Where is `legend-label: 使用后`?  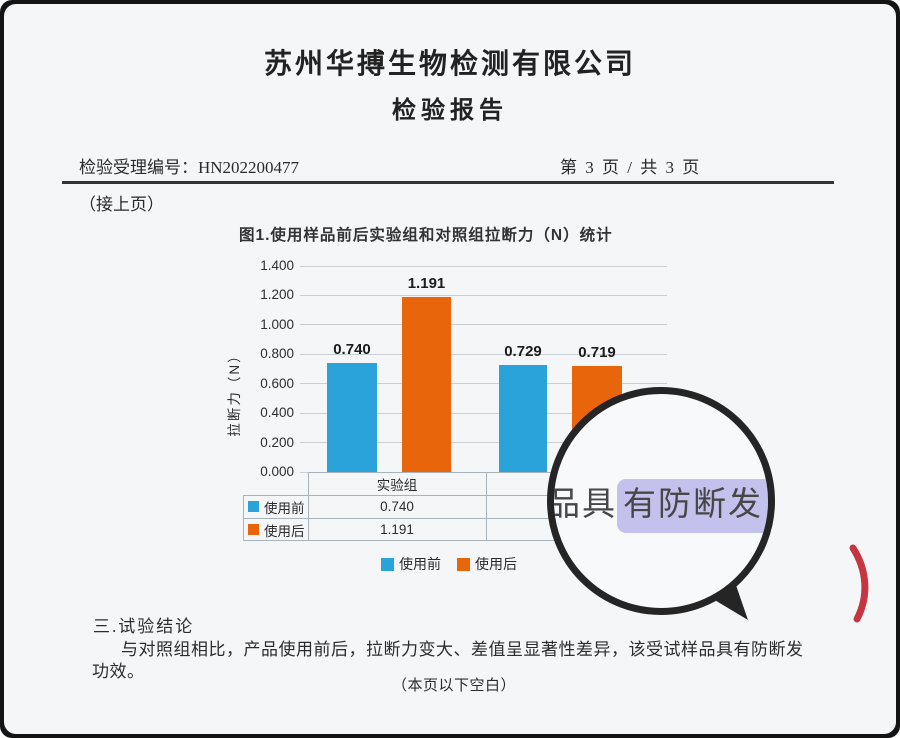 legend-label: 使用后 is located at coordinates (496, 564).